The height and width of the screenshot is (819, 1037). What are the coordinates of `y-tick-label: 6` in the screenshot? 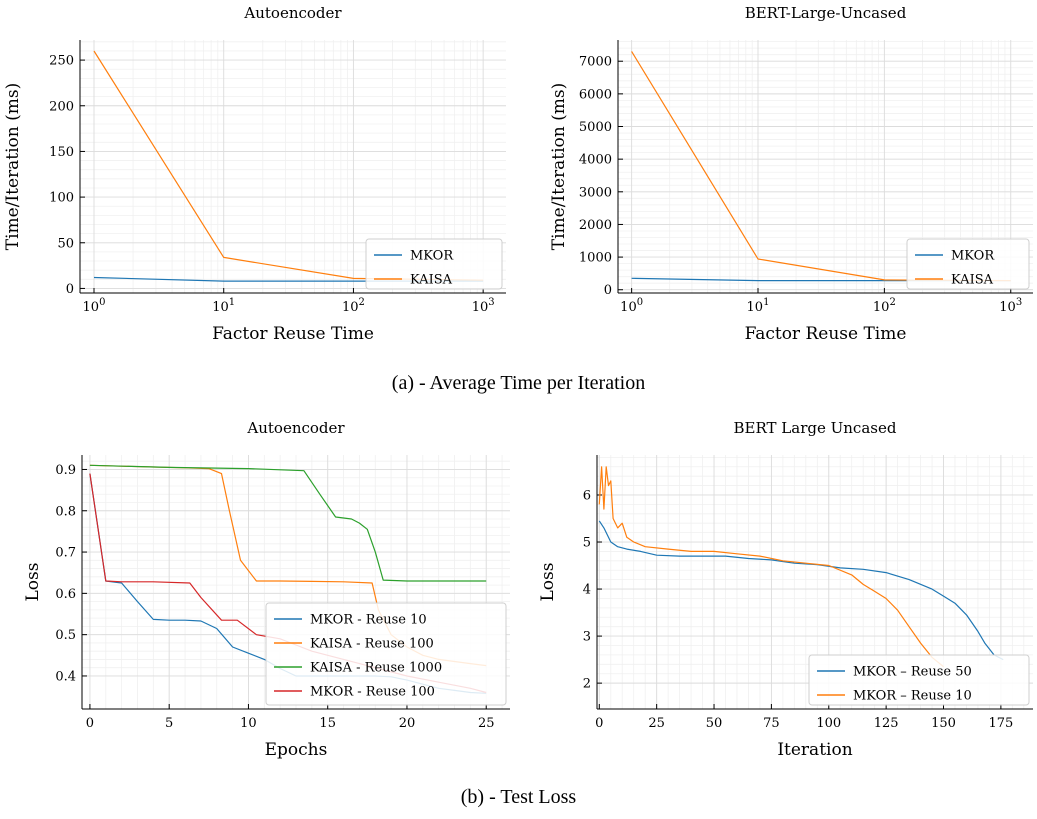 It's located at (587, 495).